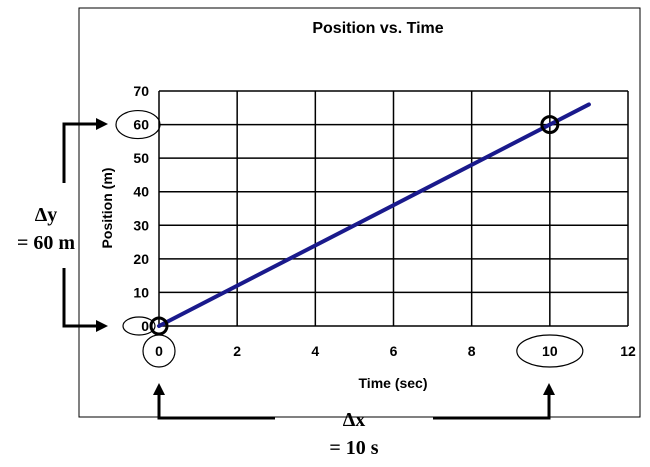 This screenshot has height=467, width=650. Describe the element at coordinates (393, 383) in the screenshot. I see `x-axis-label: Time (sec)` at that location.